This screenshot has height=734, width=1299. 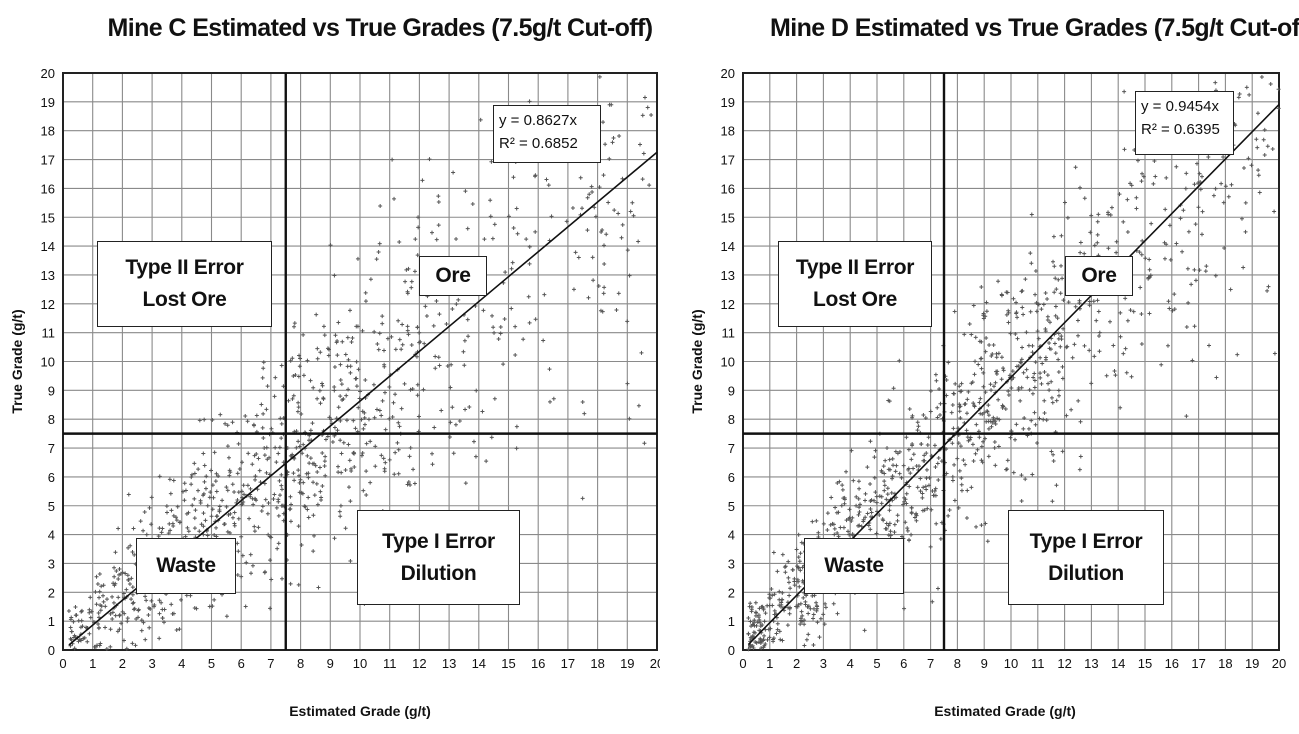 What do you see at coordinates (538, 120) in the screenshot?
I see `trendline-equation: y = 0.8627x` at bounding box center [538, 120].